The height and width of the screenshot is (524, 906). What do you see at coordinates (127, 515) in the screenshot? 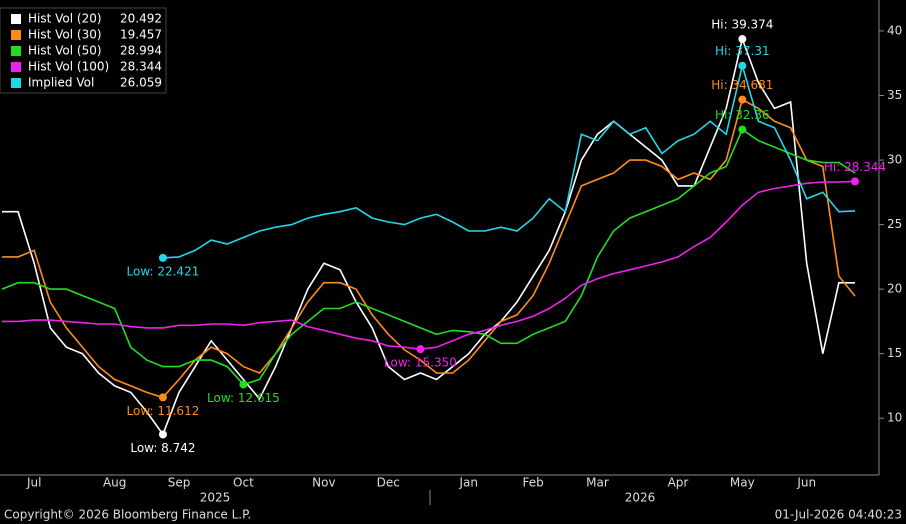
I see `footer-left: Copyright© 2026 Bloomberg Finance L.P.` at bounding box center [127, 515].